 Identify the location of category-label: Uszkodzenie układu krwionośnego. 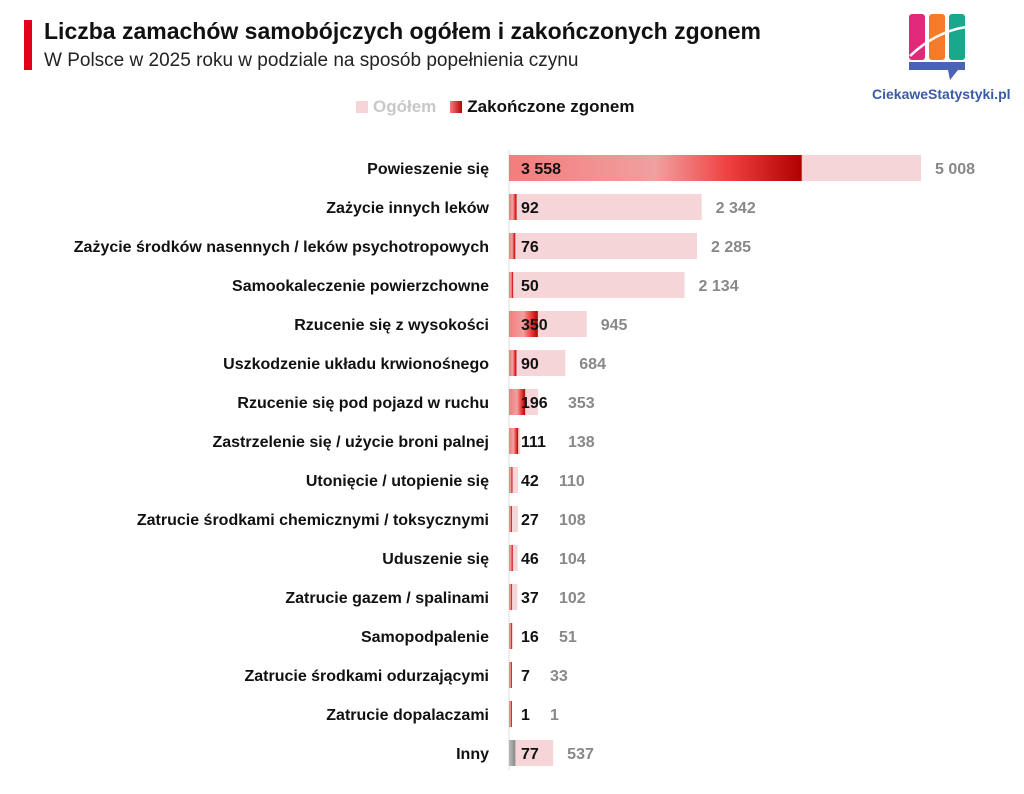
(356, 364).